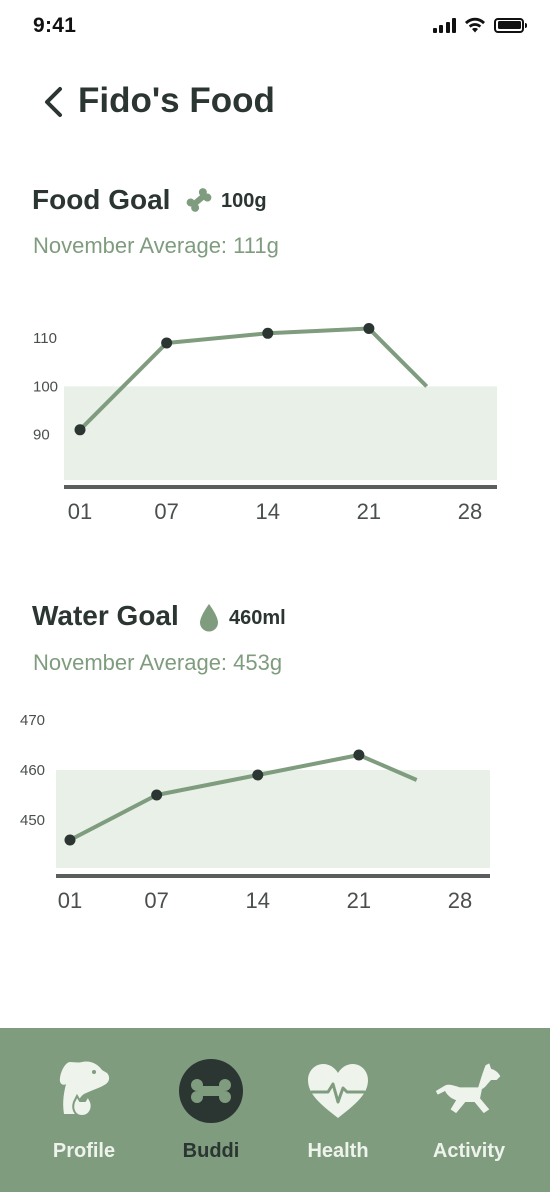 Image resolution: width=550 pixels, height=1192 pixels. What do you see at coordinates (275, 28) in the screenshot?
I see `status-bar: 9:41` at bounding box center [275, 28].